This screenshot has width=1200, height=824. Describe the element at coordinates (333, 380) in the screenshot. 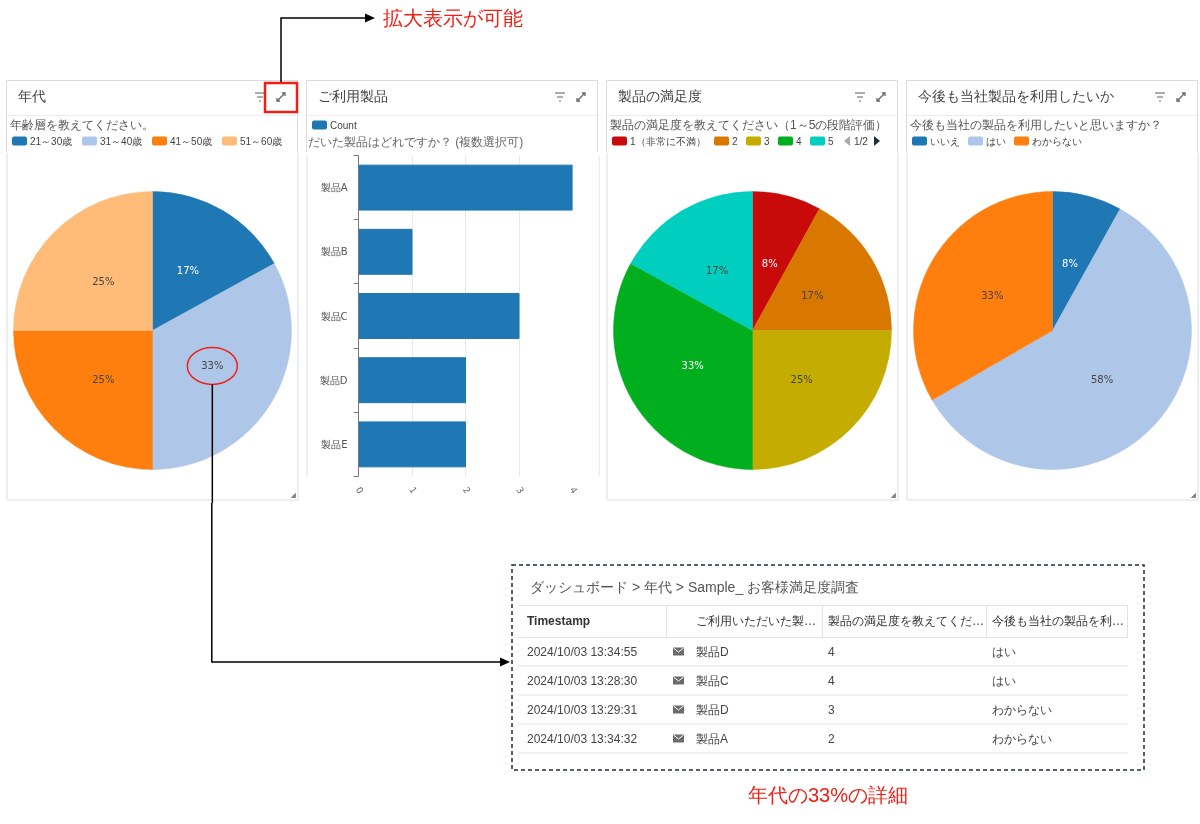

I see `y-tick-label: 製品D` at that location.